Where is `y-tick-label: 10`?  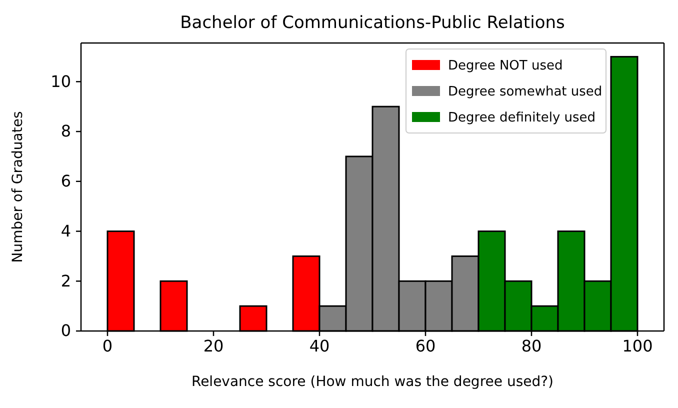 y-tick-label: 10 is located at coordinates (60, 81).